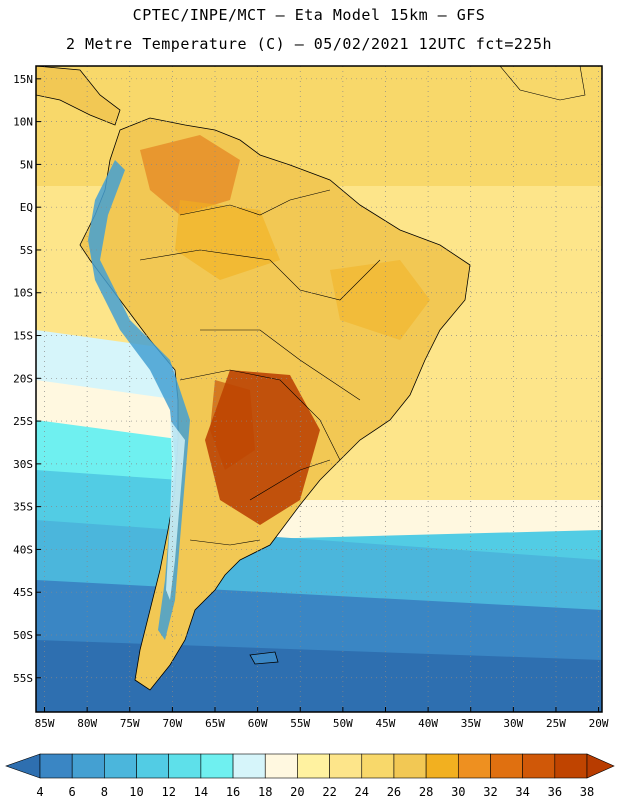 The height and width of the screenshot is (800, 618). I want to click on colorbar-label: 26, so click(394, 792).